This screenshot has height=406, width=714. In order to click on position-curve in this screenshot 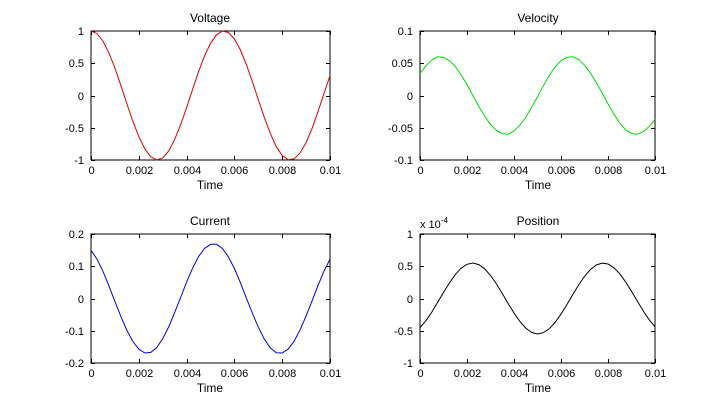, I will do `click(537, 298)`.